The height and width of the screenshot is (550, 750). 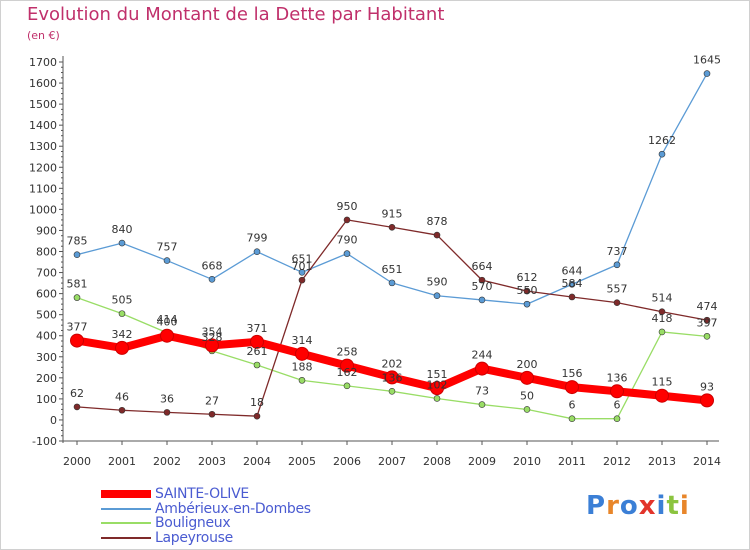 What do you see at coordinates (53, 420) in the screenshot?
I see `y-tick-label: 0` at bounding box center [53, 420].